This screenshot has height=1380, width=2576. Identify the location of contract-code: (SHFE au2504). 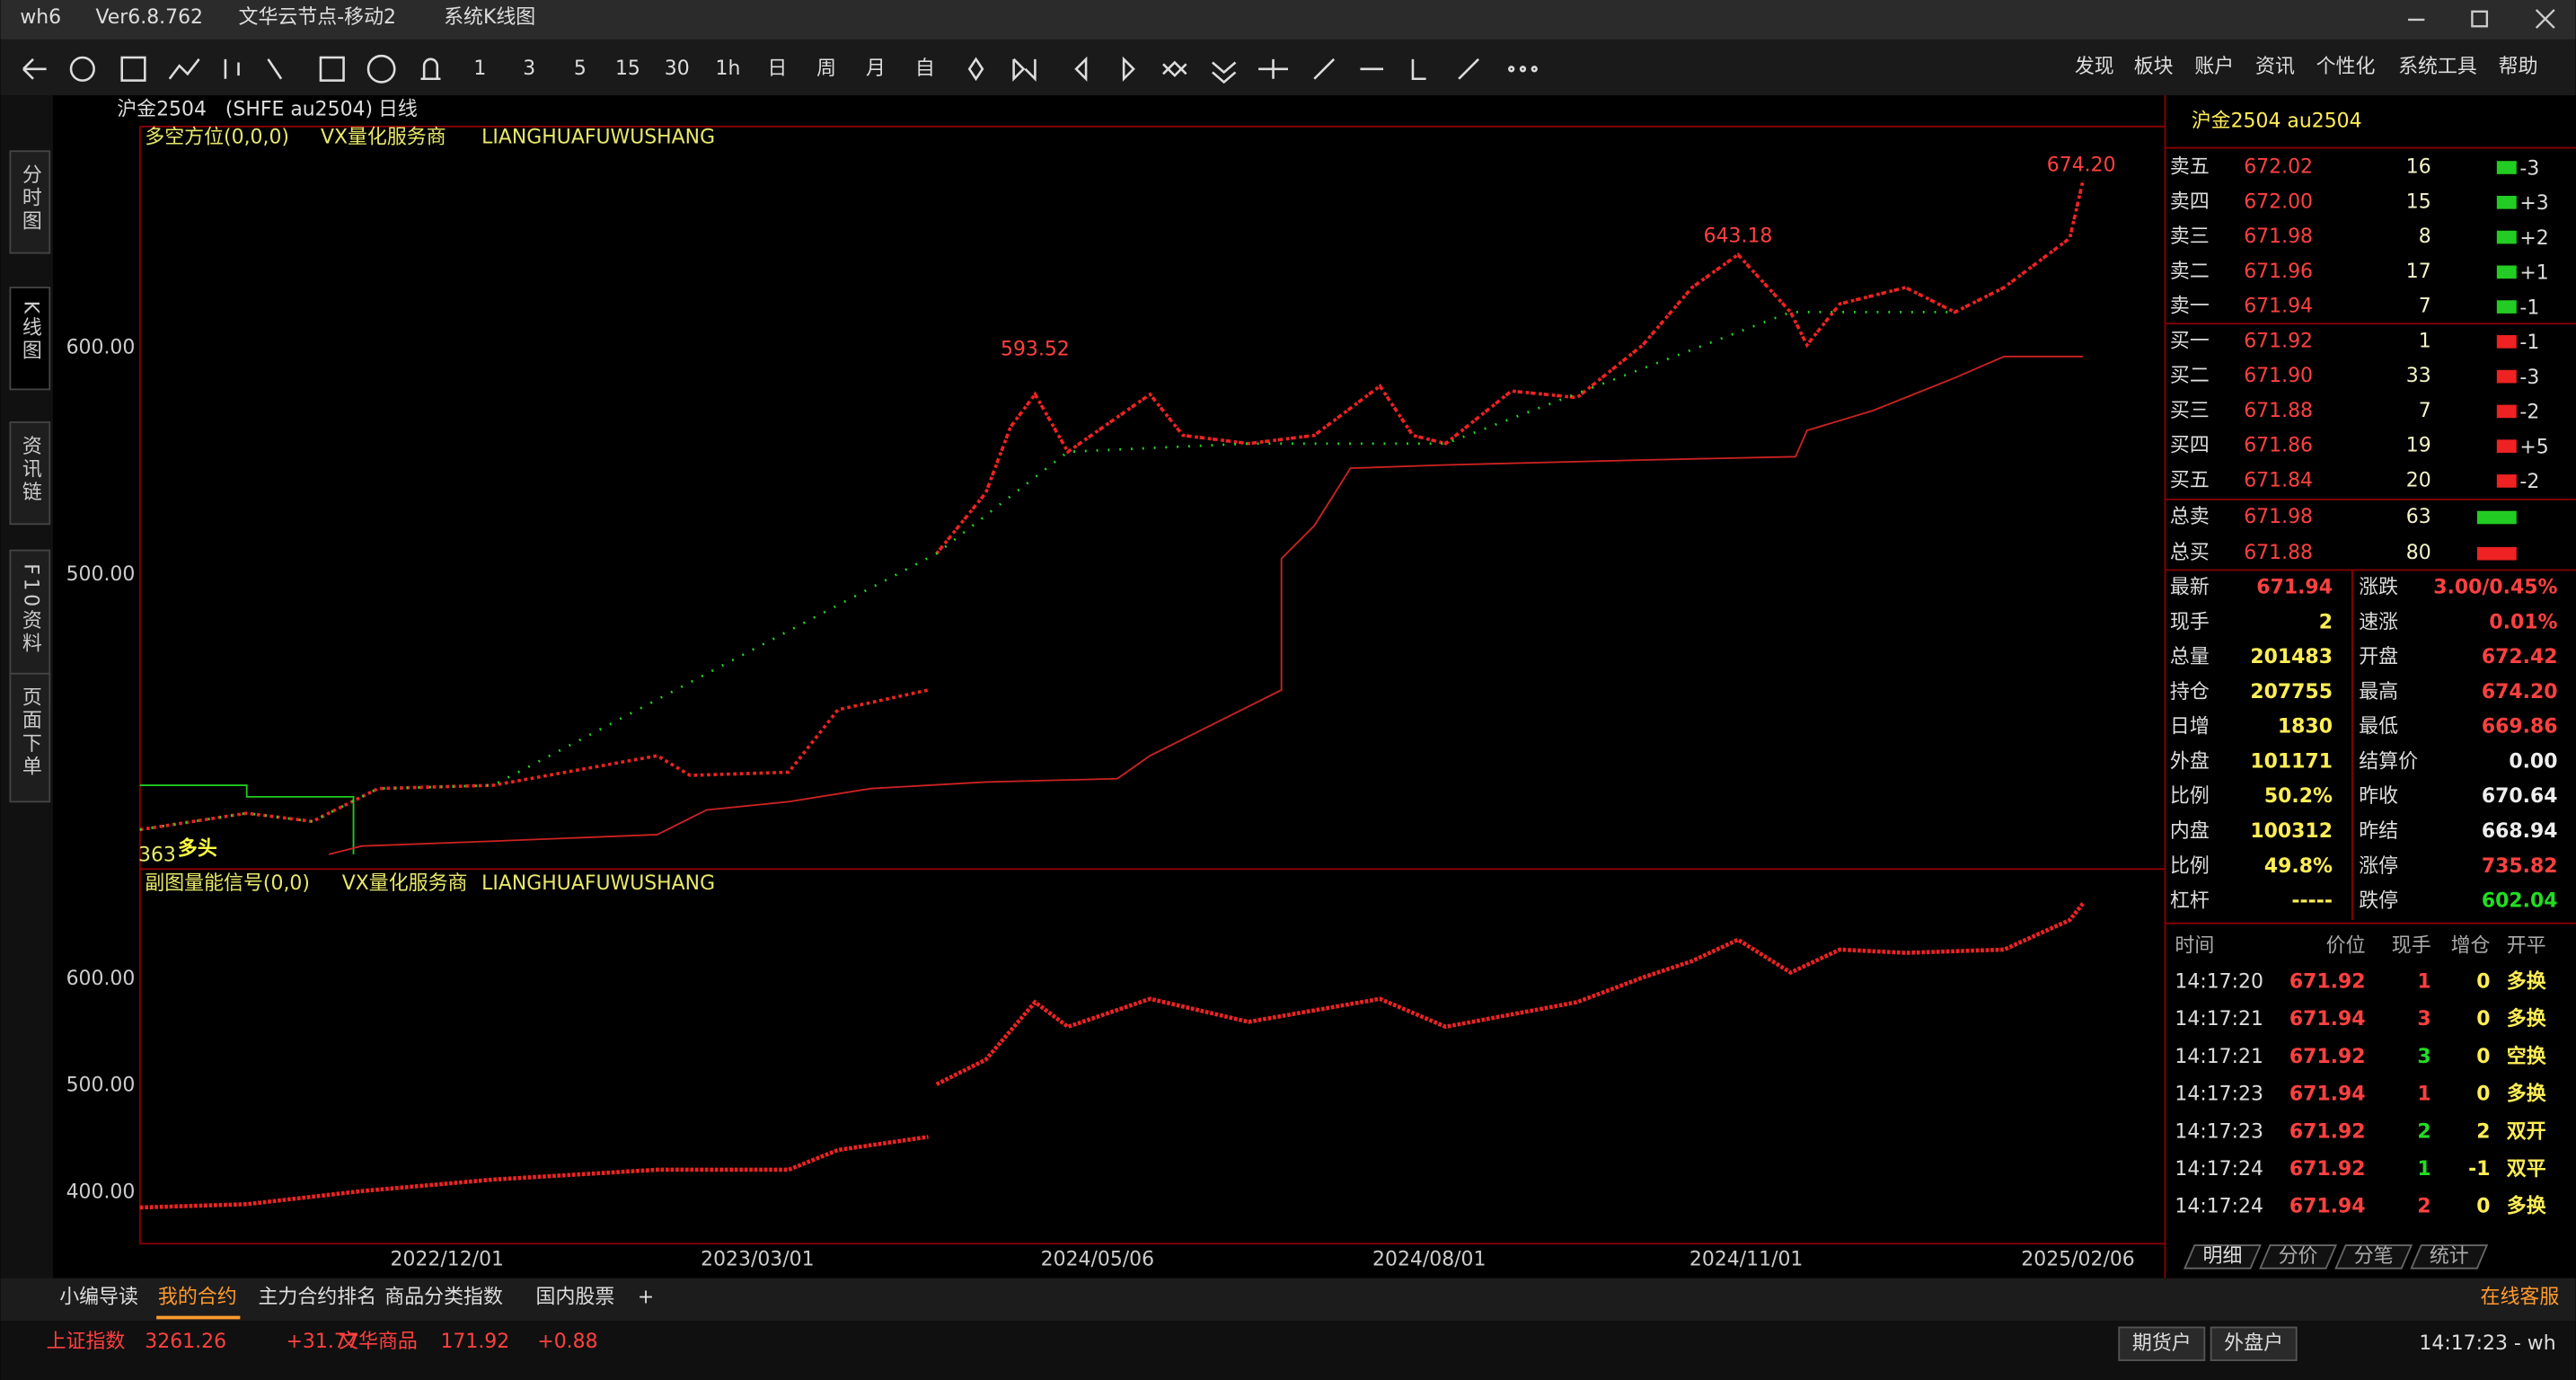
(299, 110).